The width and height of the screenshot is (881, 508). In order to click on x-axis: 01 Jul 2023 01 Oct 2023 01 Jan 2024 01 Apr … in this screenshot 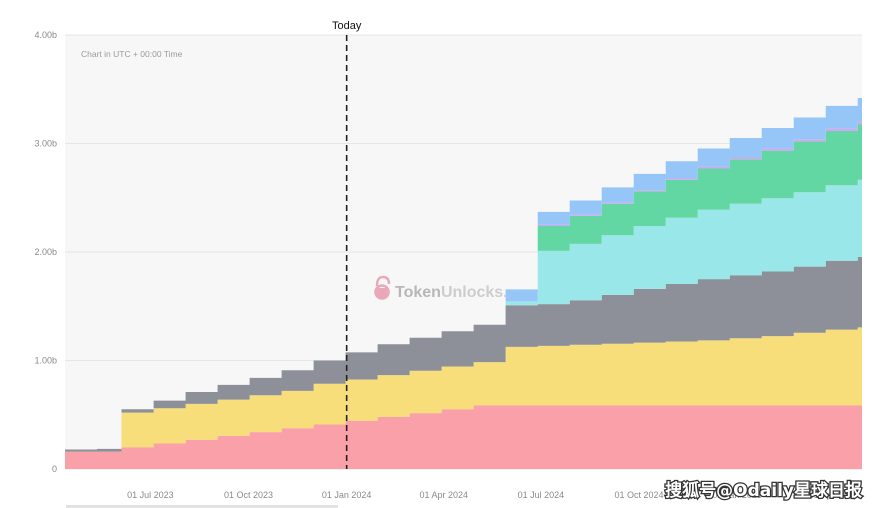, I will do `click(492, 495)`.